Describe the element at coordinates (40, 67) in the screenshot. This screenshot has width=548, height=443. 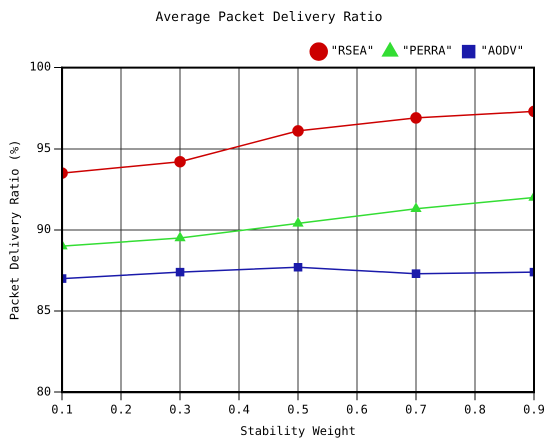
I see `y-tick-label: 100` at that location.